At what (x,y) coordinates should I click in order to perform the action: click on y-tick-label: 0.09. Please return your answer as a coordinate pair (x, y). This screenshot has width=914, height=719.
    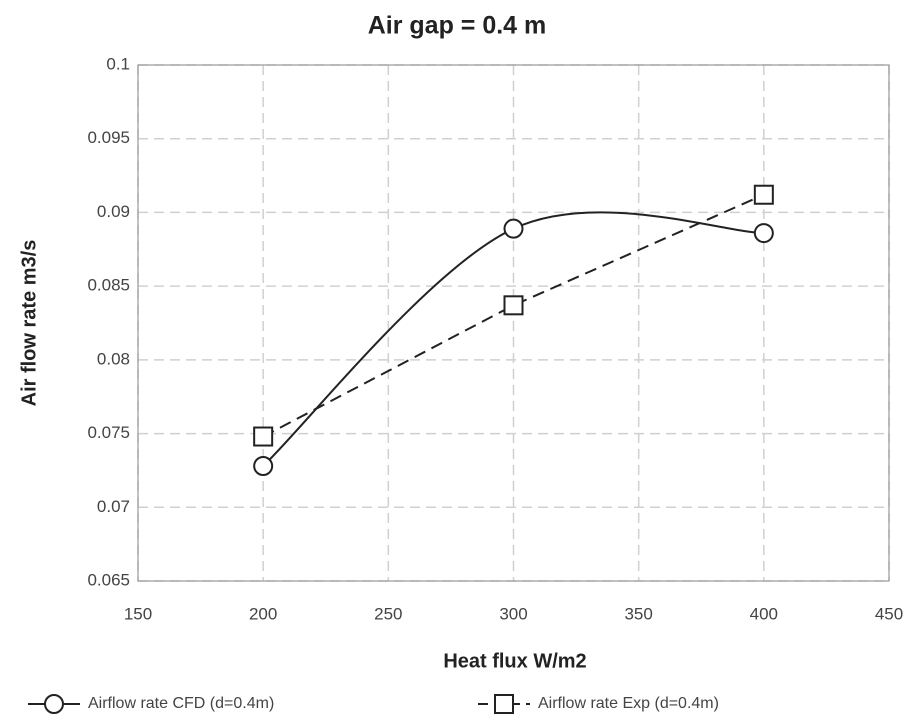
    Looking at the image, I should click on (113, 211).